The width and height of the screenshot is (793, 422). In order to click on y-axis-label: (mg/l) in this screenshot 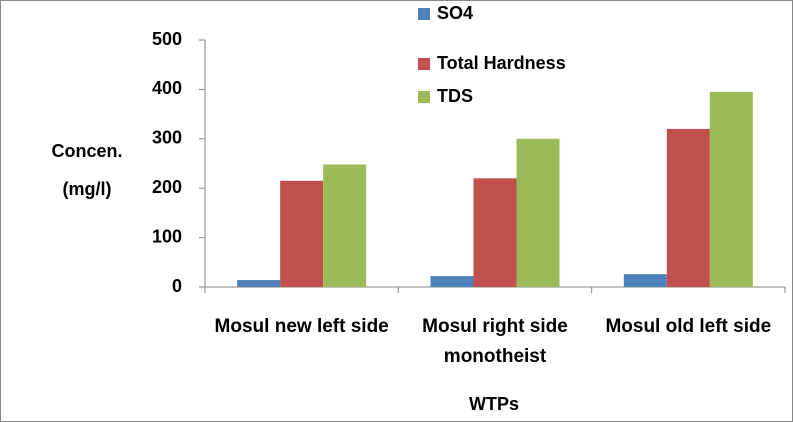, I will do `click(87, 189)`.